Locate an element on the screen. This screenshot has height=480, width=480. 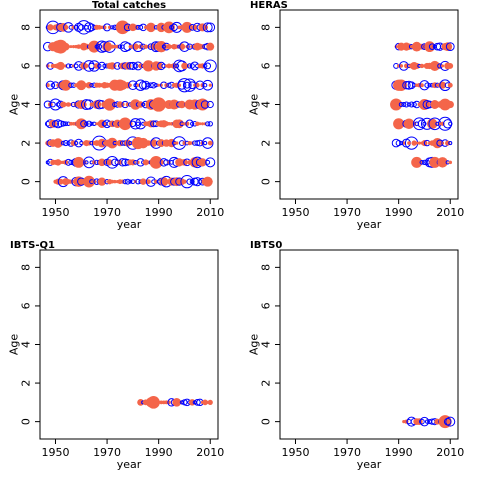
panel-title: IBTS-Q1 is located at coordinates (32, 245).